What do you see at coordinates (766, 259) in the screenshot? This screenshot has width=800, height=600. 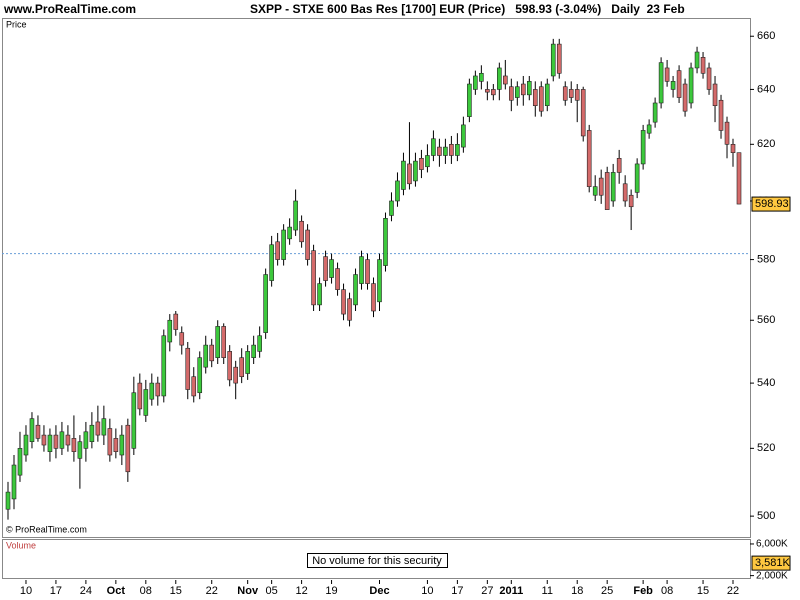 I see `y-tick-label: 580` at bounding box center [766, 259].